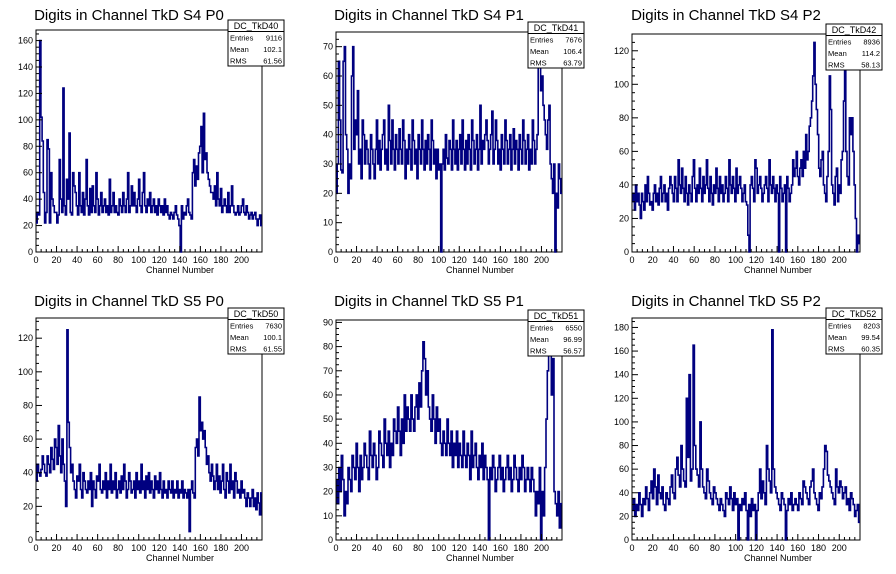 Image resolution: width=896 pixels, height=574 pixels. Describe the element at coordinates (328, 322) in the screenshot. I see `y-tick-label: 90` at that location.